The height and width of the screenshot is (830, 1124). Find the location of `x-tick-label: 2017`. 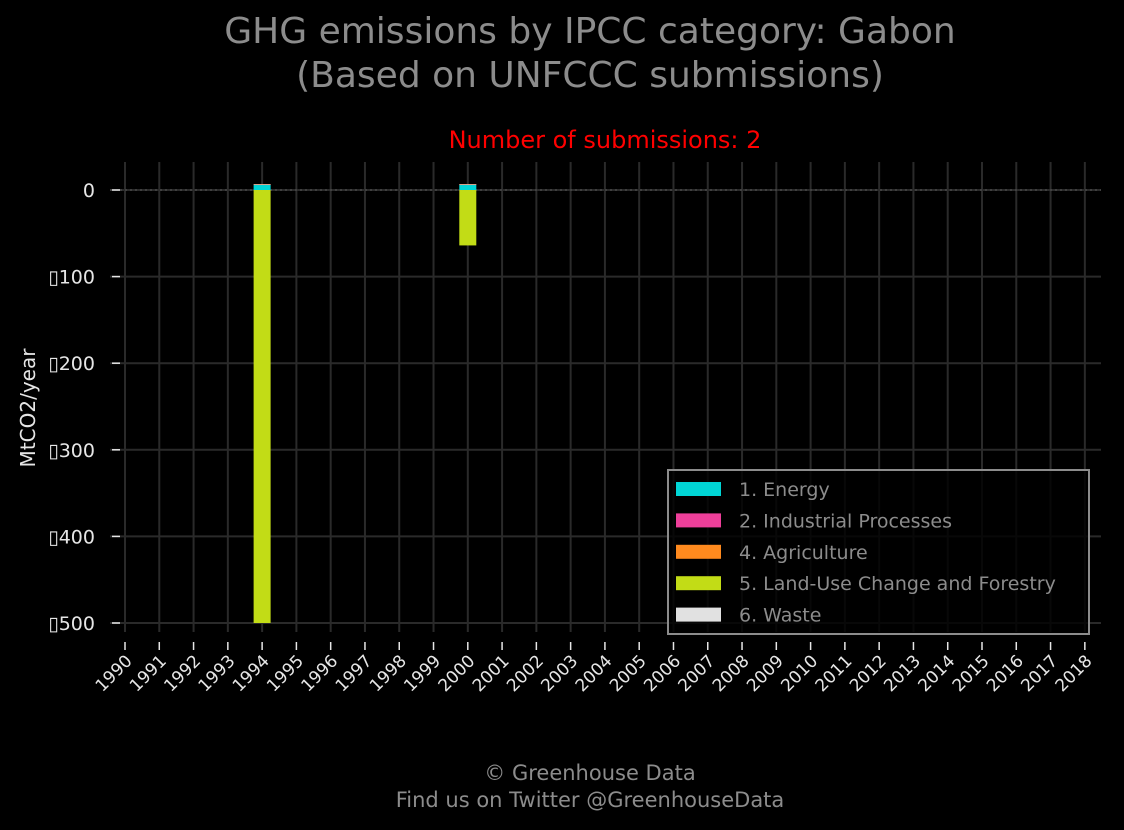

x-tick-label: 2017 is located at coordinates (1039, 673).